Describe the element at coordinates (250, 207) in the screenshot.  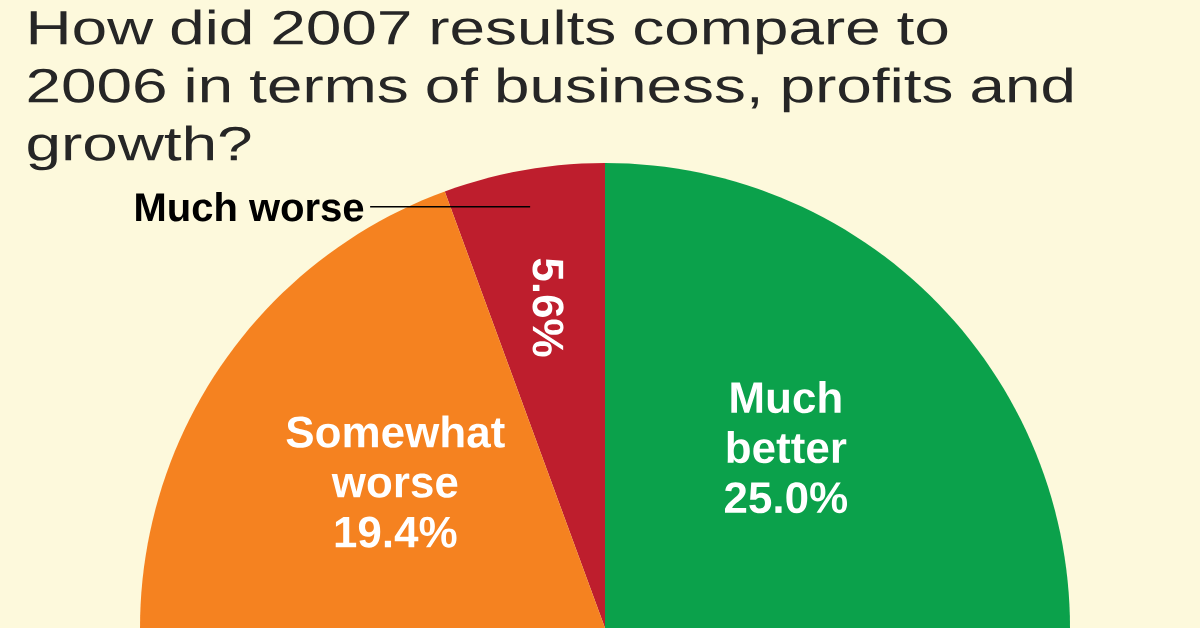
I see `slice-label: Much worse` at that location.